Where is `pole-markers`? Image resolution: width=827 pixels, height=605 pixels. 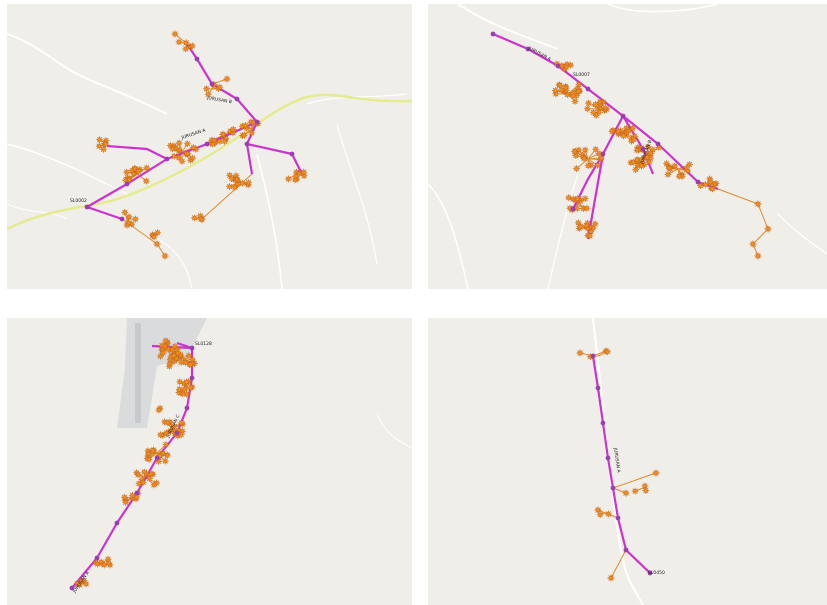
pole-markers is located at coordinates (595, 121).